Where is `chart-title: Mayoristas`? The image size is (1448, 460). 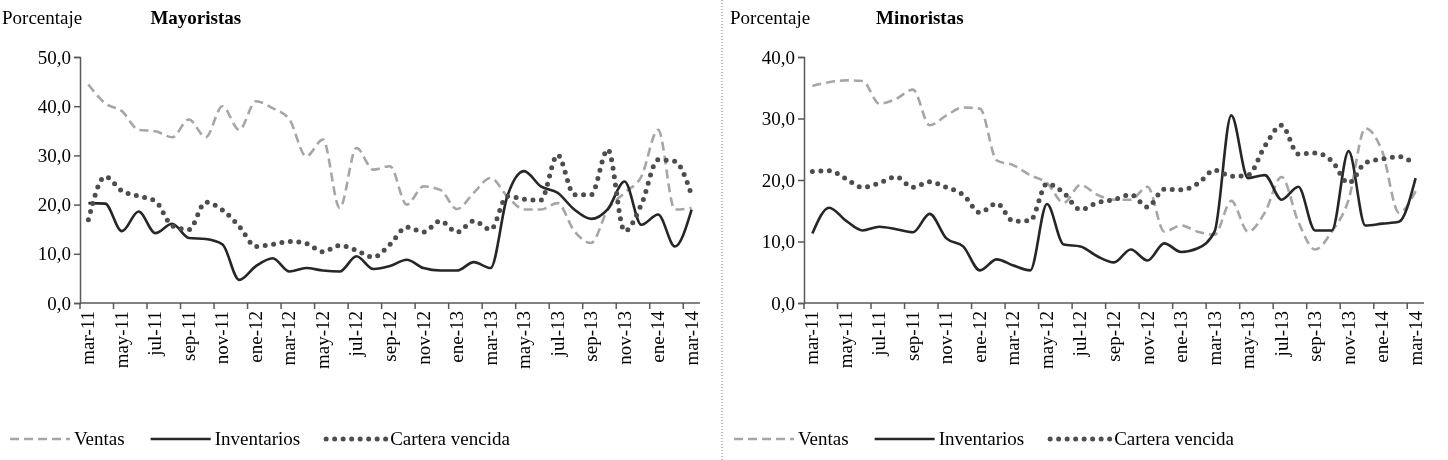
chart-title: Mayoristas is located at coordinates (196, 17).